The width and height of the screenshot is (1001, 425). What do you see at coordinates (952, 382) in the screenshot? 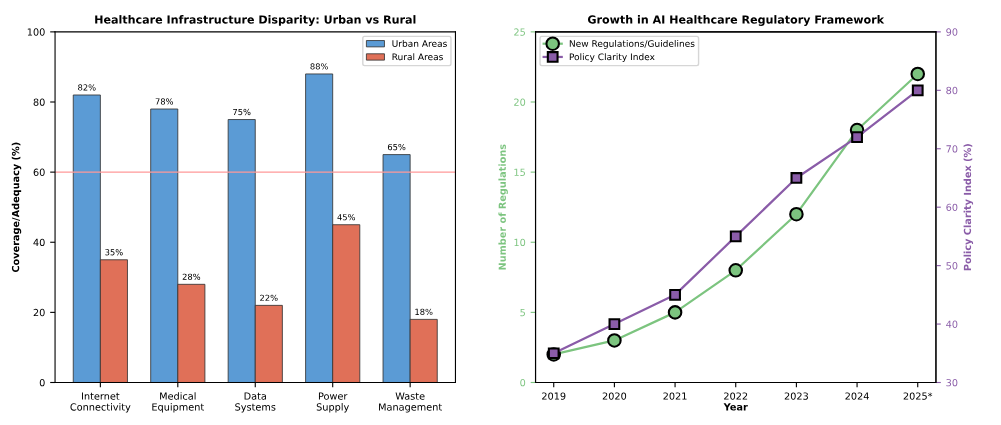
I see `y2-tick-label: 30` at bounding box center [952, 382].